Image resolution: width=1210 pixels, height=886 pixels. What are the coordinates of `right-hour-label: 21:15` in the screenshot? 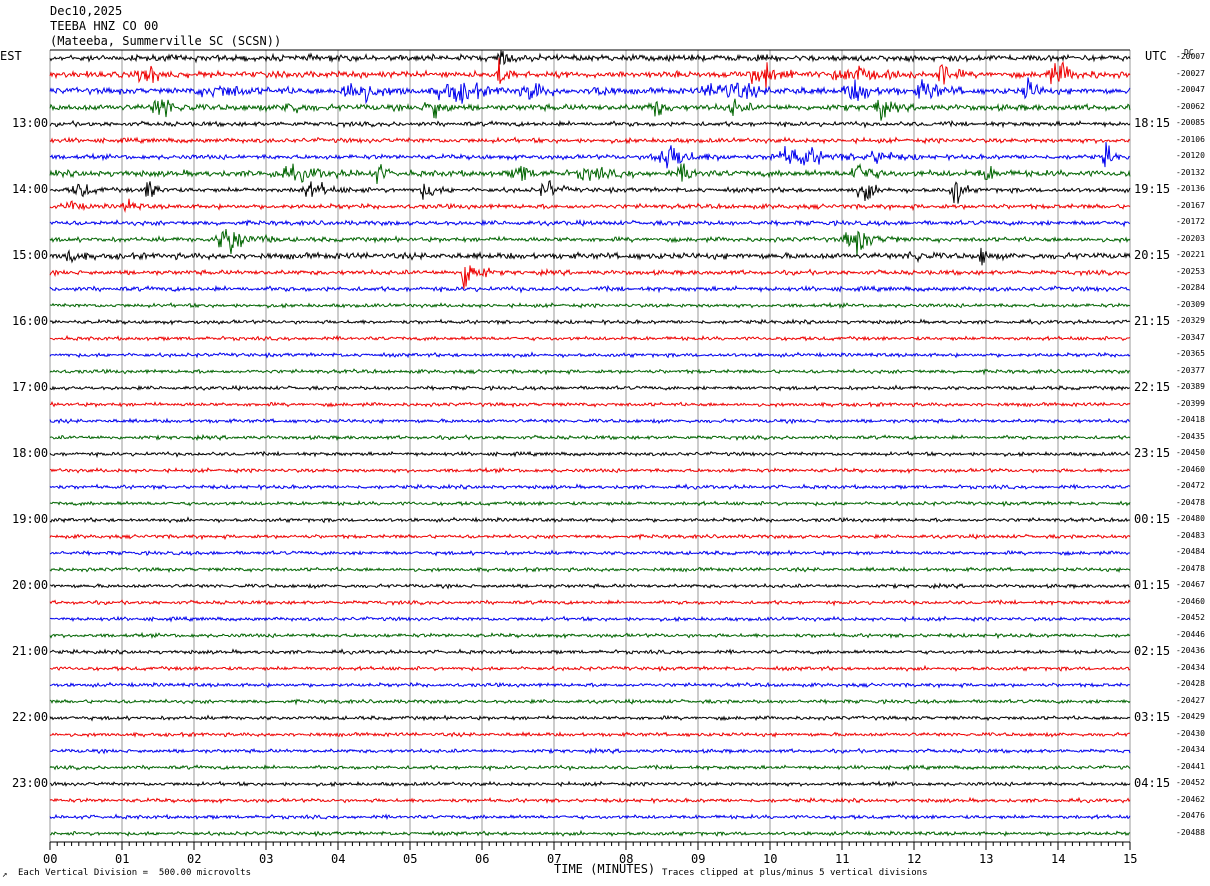 It's located at (1152, 321).